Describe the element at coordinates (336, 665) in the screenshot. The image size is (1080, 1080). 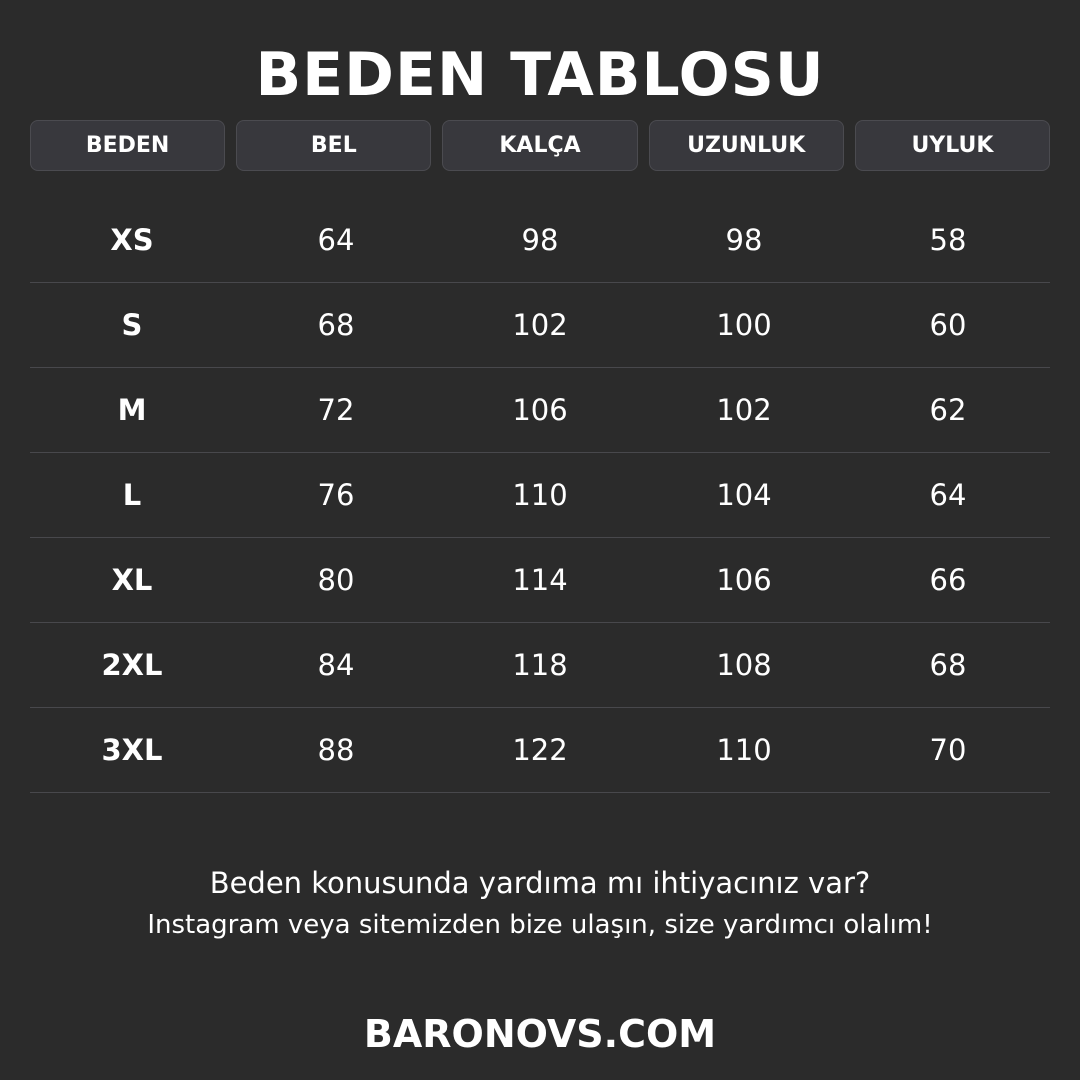
I see `measurement-cell: 84` at that location.